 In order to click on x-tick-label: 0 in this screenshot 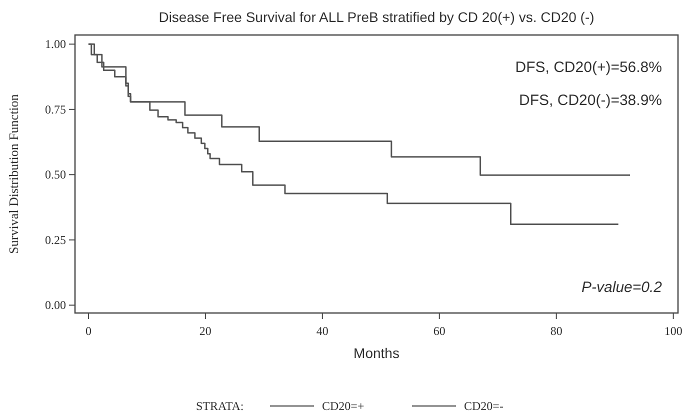, I will do `click(88, 331)`.